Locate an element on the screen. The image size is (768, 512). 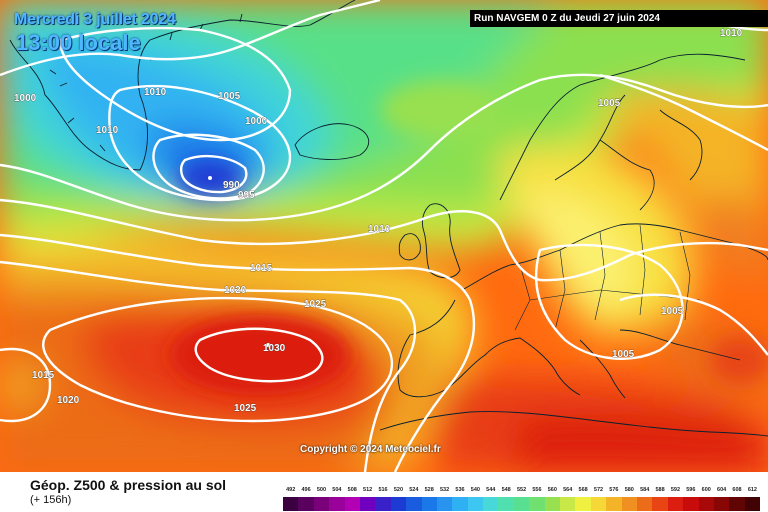
scale-tick-label: 608 is located at coordinates (737, 490).